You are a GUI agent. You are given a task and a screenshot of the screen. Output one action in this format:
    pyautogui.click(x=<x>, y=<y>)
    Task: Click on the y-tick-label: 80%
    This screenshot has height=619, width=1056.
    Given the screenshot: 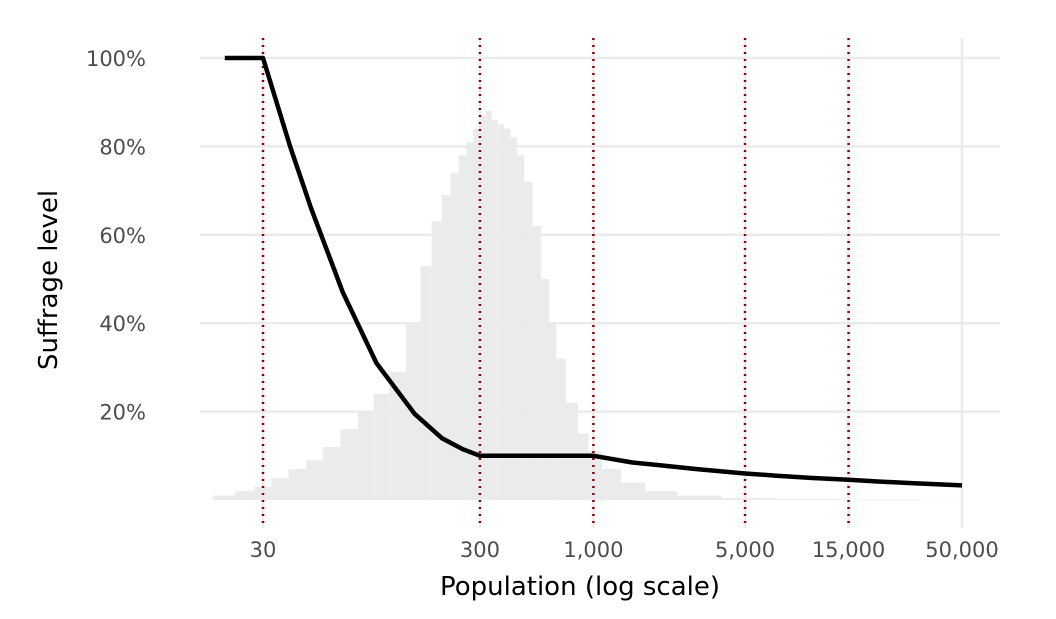 What is the action you would take?
    pyautogui.click(x=122, y=147)
    